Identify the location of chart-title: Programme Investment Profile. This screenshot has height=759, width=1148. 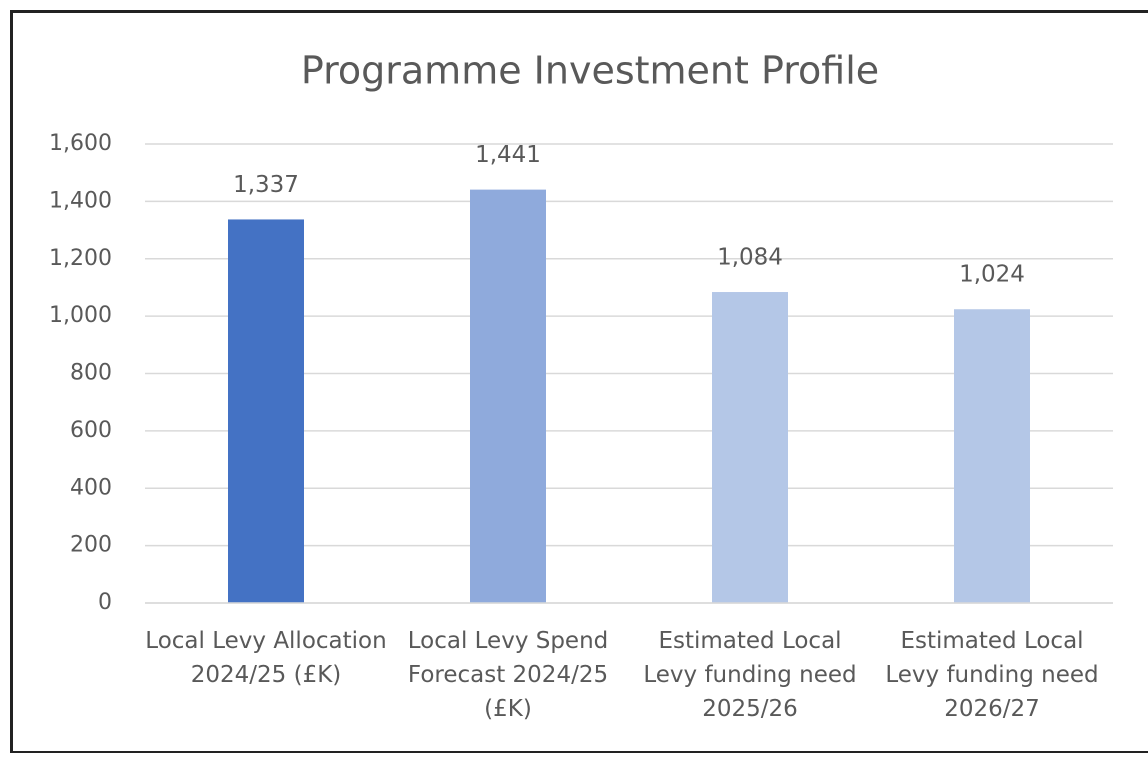
(590, 71).